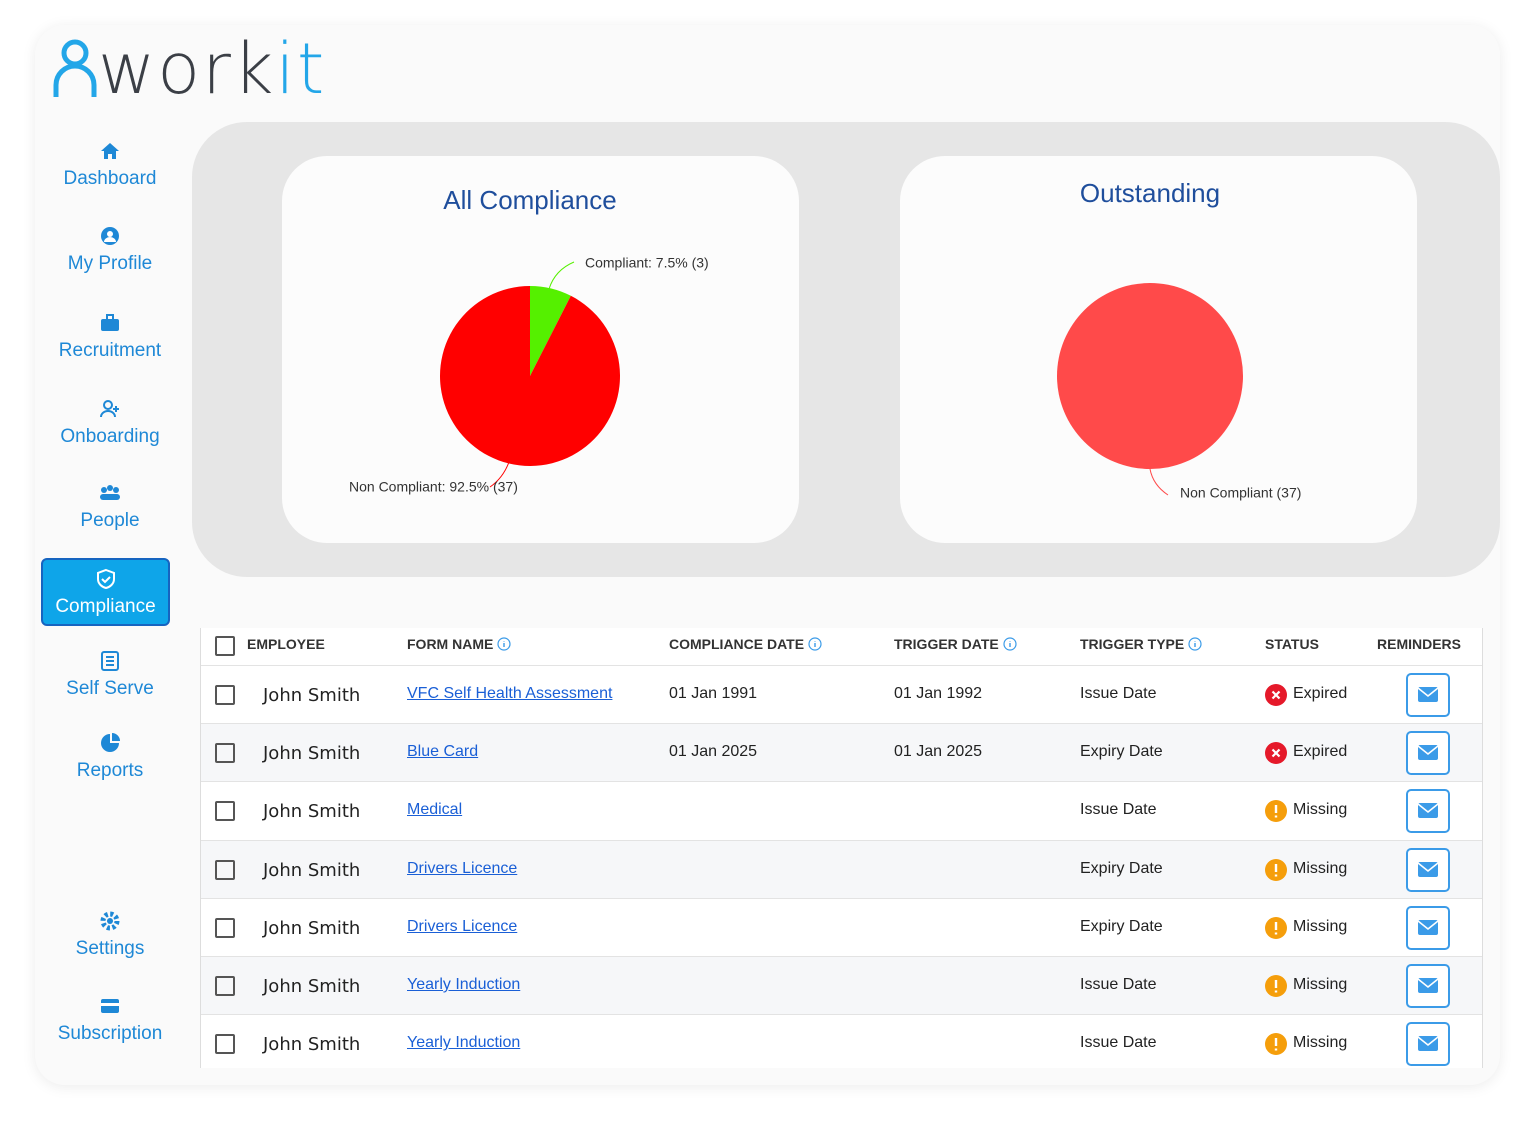 The height and width of the screenshot is (1132, 1536). Describe the element at coordinates (510, 693) in the screenshot. I see `form-link: VFC Self Health Assessment` at that location.